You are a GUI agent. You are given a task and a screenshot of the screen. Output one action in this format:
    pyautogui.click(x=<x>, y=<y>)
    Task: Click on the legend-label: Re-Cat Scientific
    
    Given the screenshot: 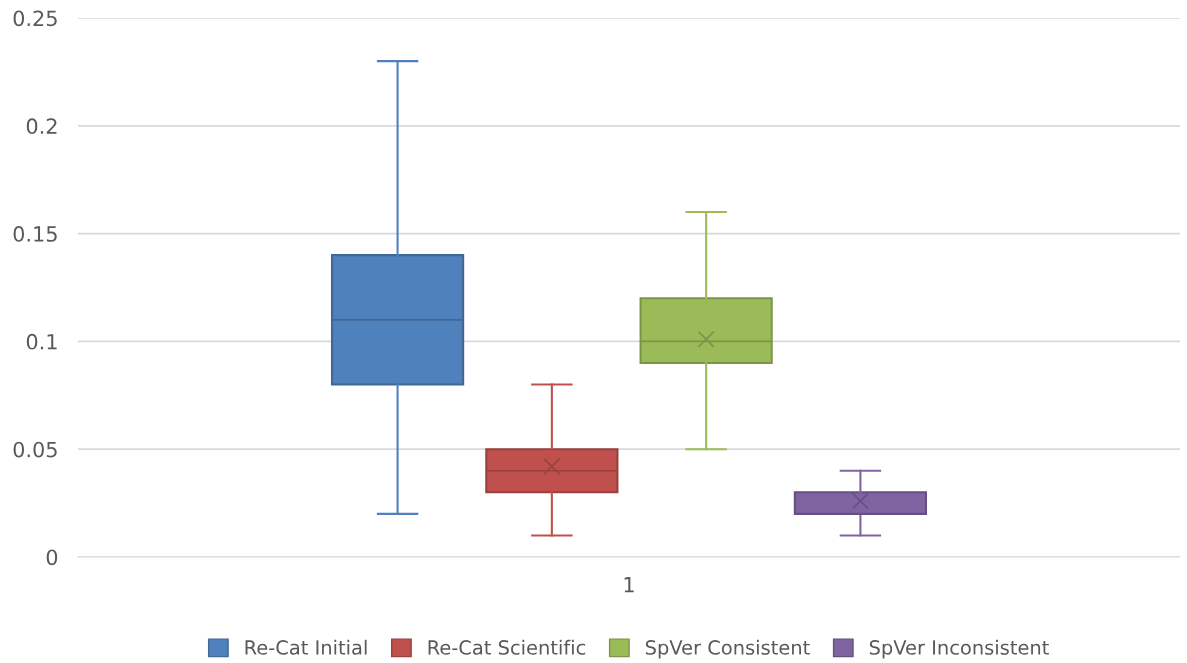 What is the action you would take?
    pyautogui.click(x=507, y=647)
    